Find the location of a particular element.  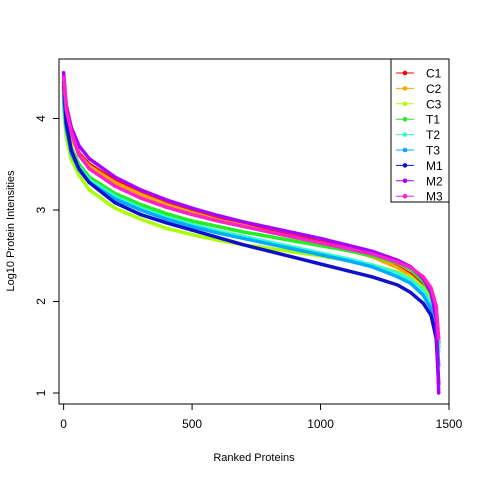

legend-label: C3 is located at coordinates (434, 104).